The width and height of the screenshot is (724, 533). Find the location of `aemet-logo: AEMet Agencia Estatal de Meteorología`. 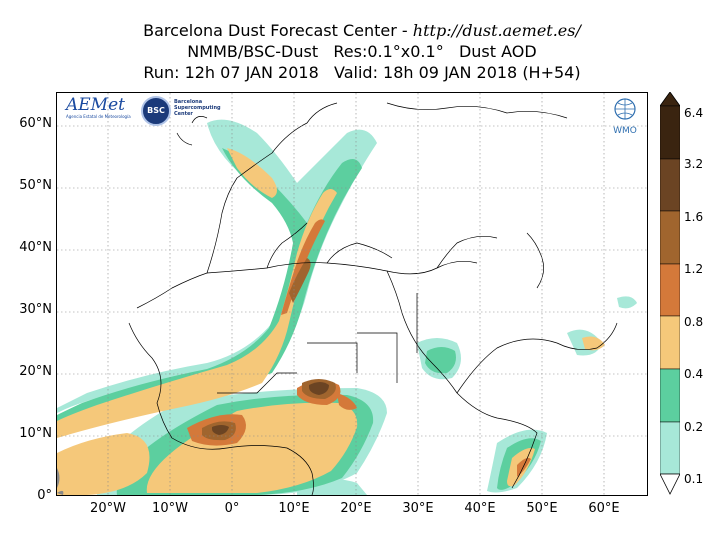

aemet-logo: AEMet Agencia Estatal de Meteorología is located at coordinates (99, 112).